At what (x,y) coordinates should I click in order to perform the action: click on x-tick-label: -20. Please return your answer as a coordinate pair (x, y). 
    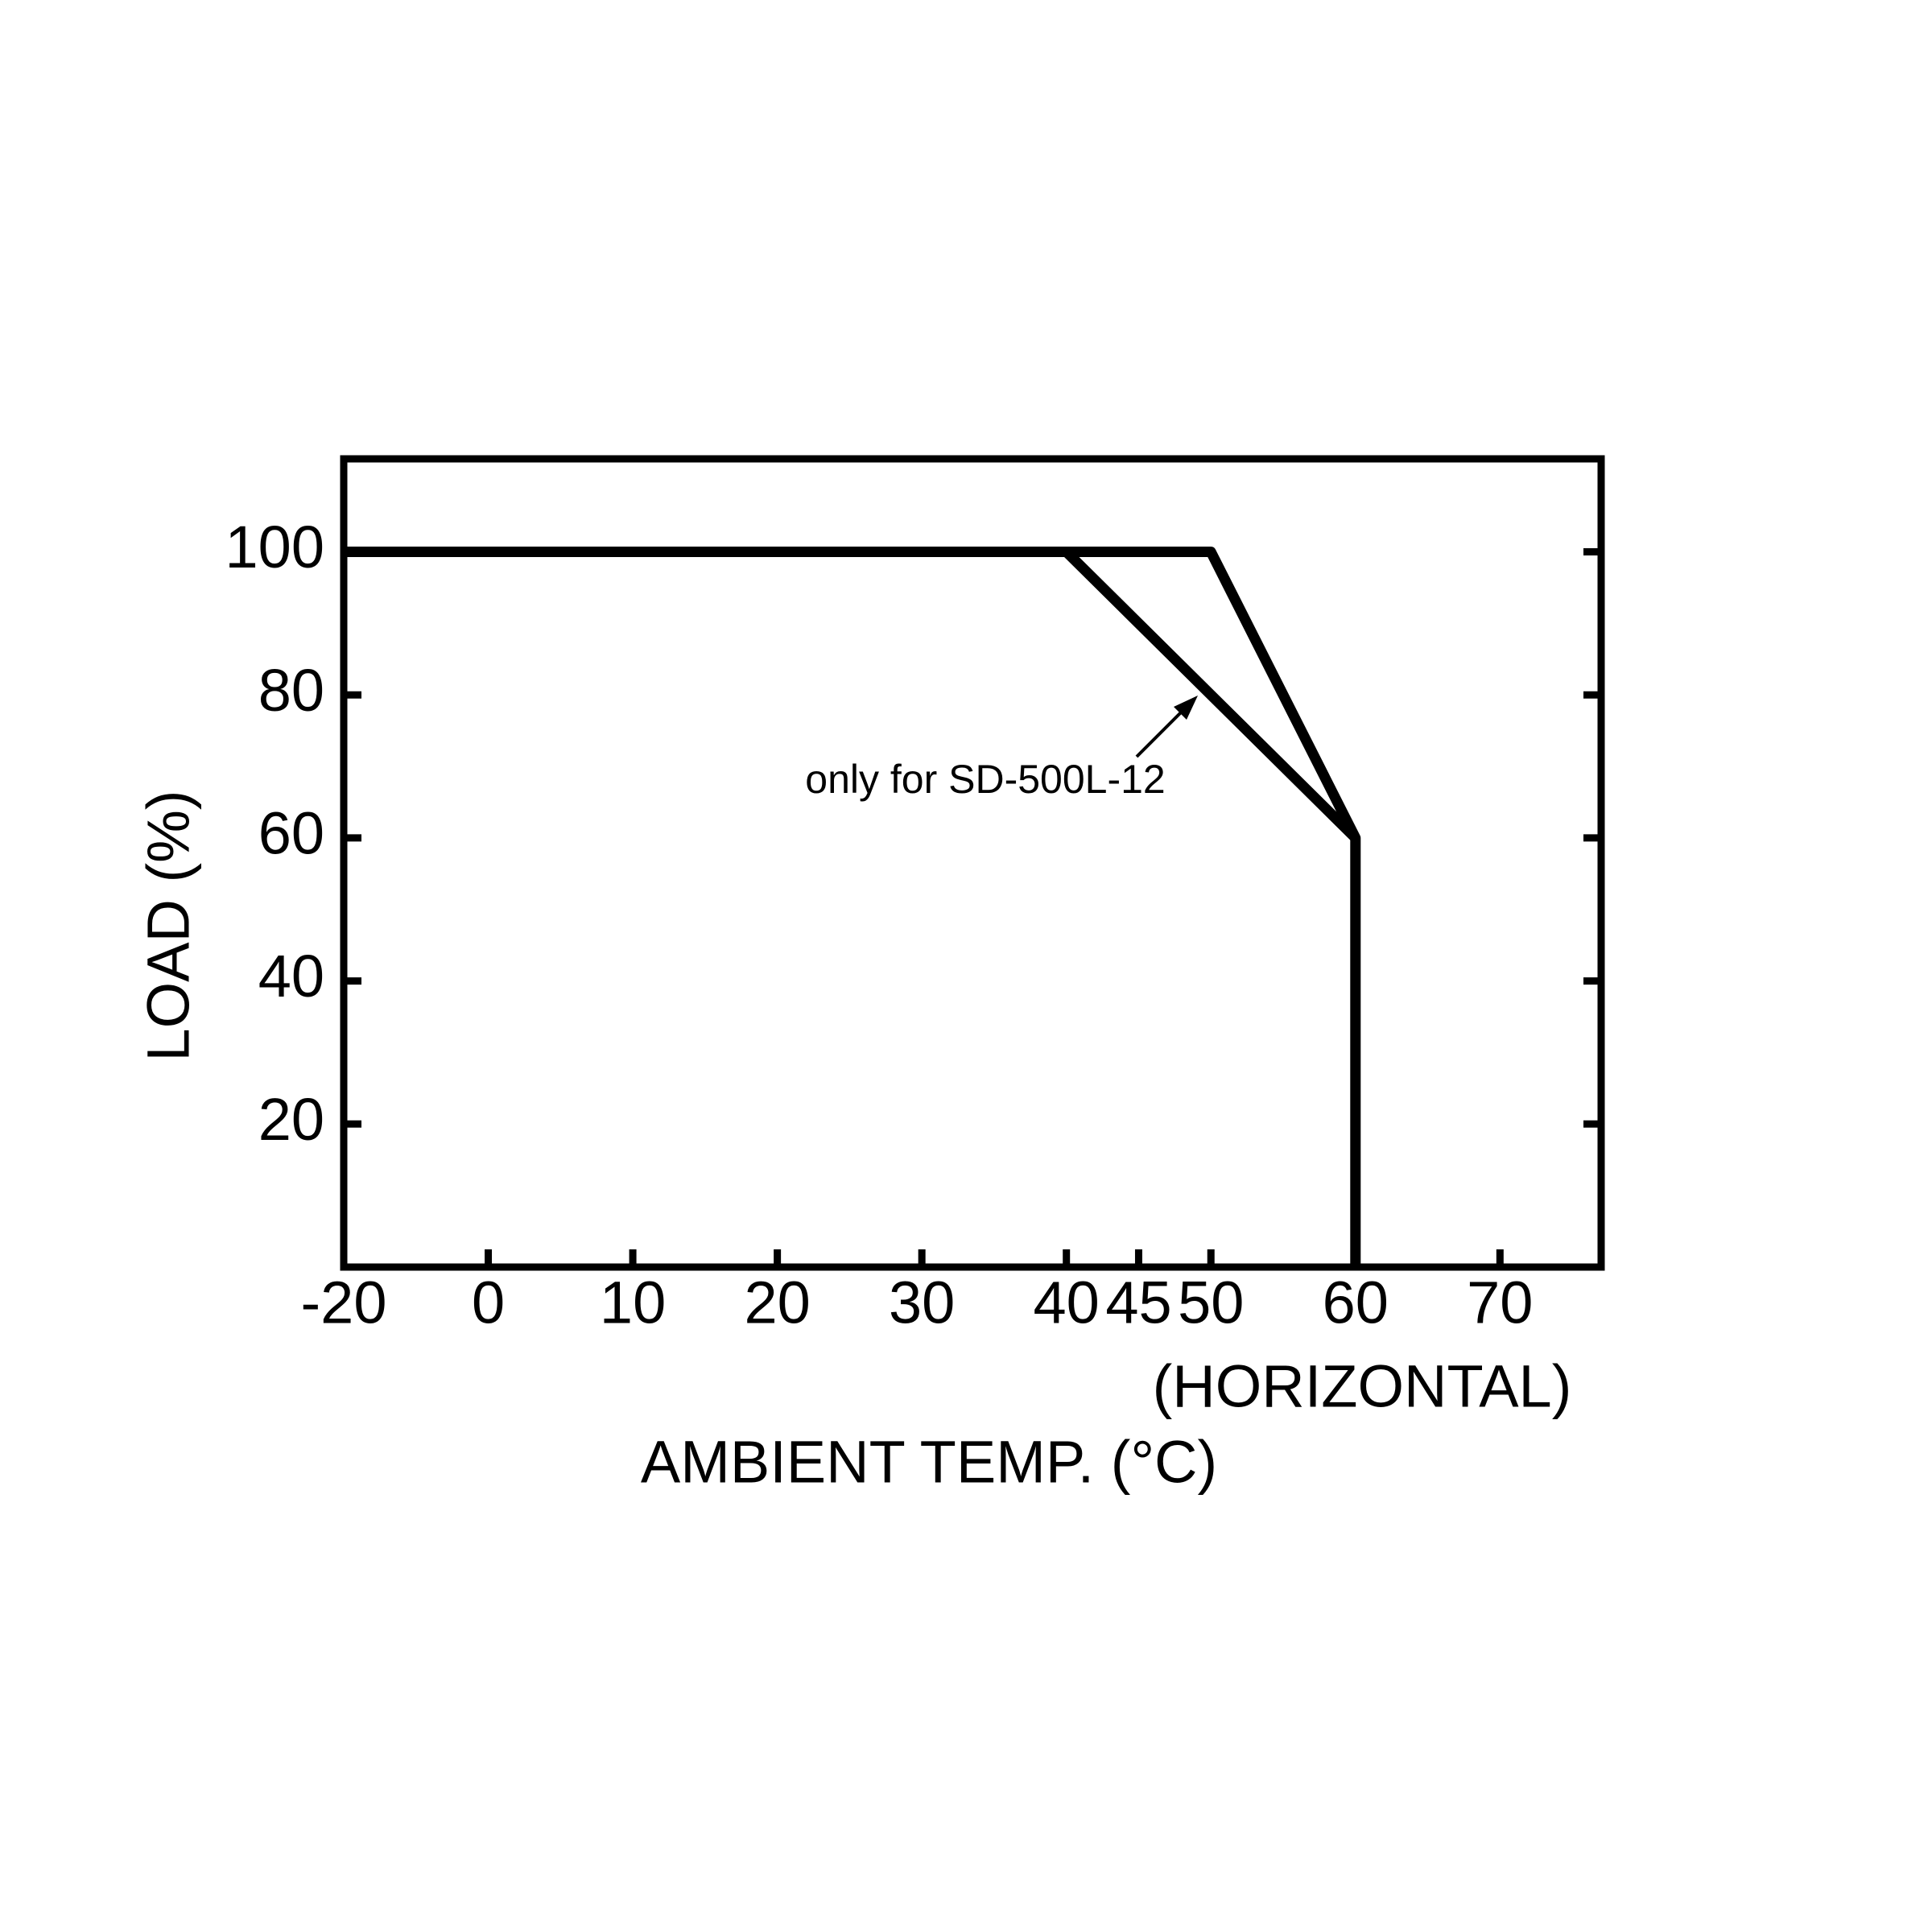
    Looking at the image, I should click on (344, 1302).